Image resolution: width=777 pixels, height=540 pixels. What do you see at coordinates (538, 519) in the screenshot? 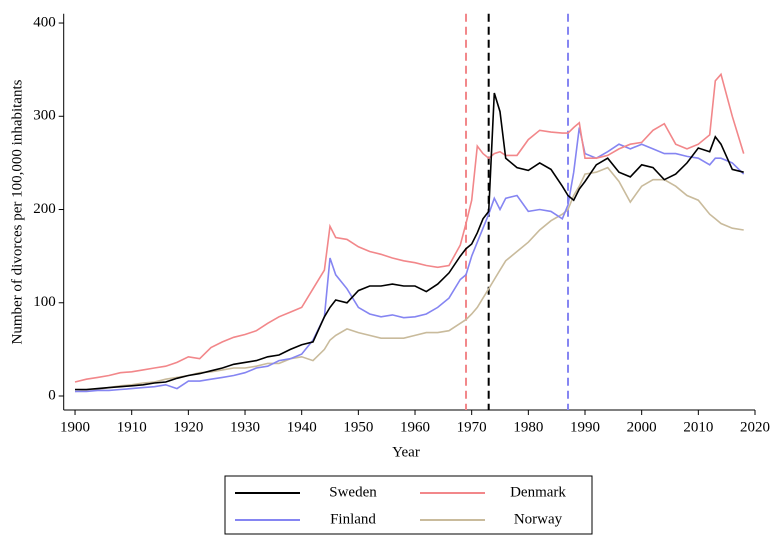
I see `legend-label: Norway` at bounding box center [538, 519].